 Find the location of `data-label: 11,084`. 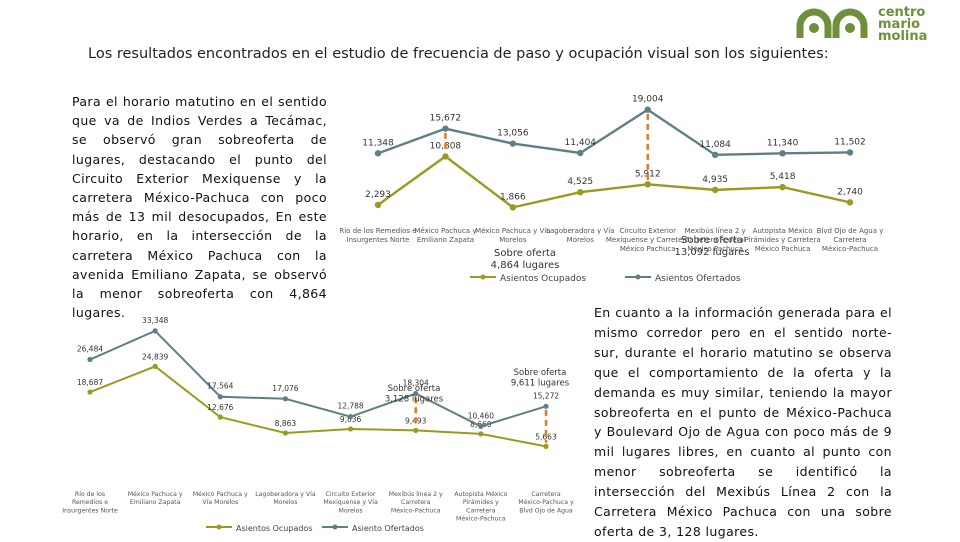

data-label: 11,084 is located at coordinates (715, 145).